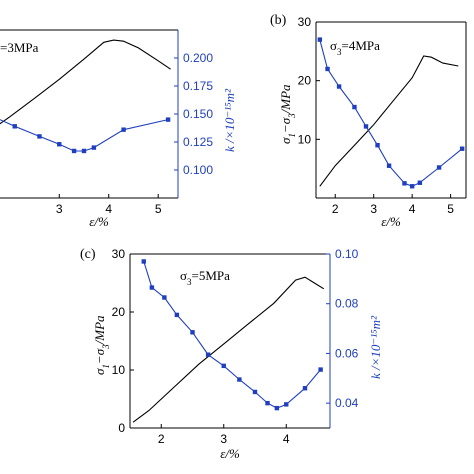 The image size is (474, 474). What do you see at coordinates (121, 428) in the screenshot?
I see `left-tick-label: 0` at bounding box center [121, 428].